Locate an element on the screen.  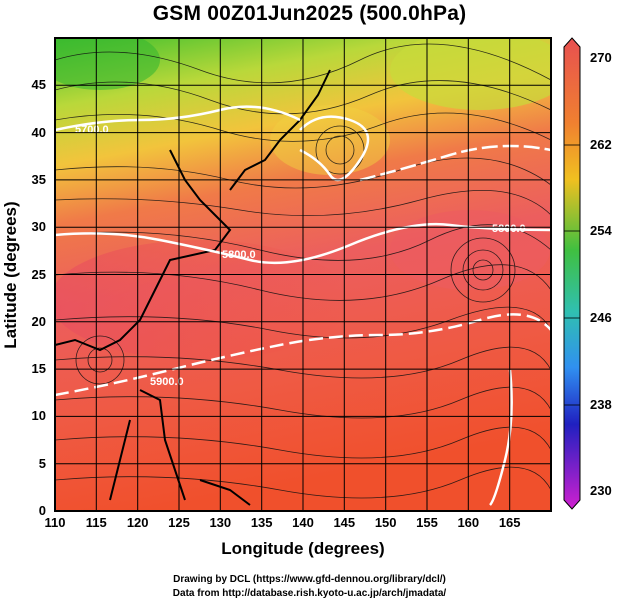
x-tick-label: 130 is located at coordinates (220, 522).